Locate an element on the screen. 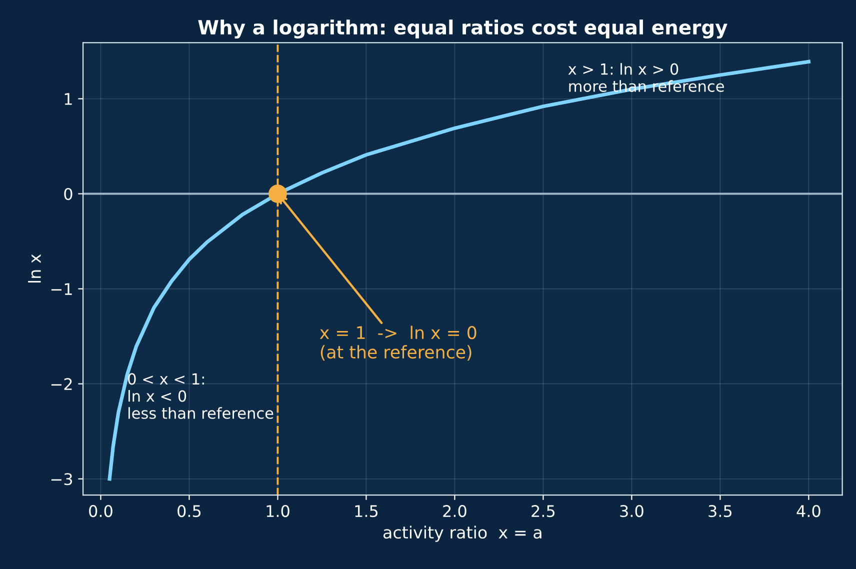 Image resolution: width=856 pixels, height=569 pixels. x-tick-label: 2.5 is located at coordinates (543, 511).